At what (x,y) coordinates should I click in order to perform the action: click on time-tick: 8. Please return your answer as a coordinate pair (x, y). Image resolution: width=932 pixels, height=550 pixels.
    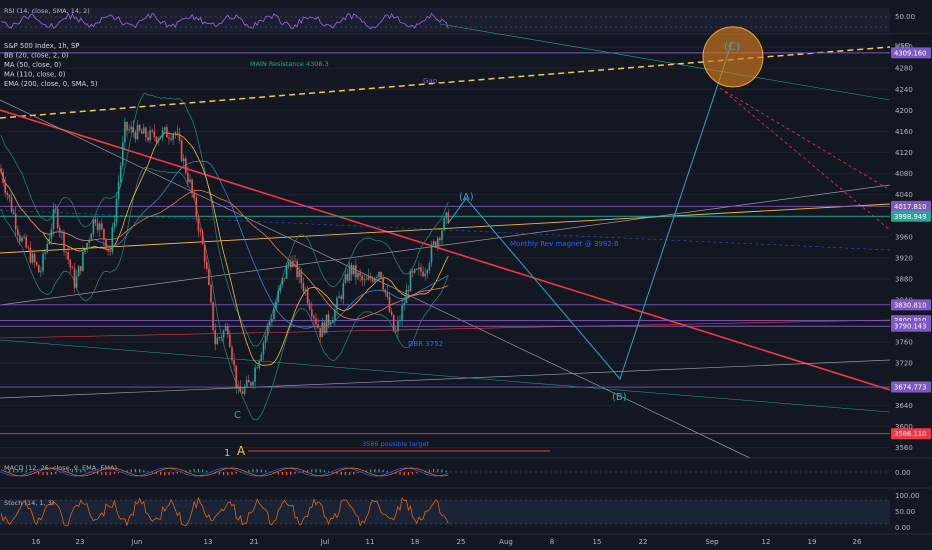
    Looking at the image, I should click on (552, 542).